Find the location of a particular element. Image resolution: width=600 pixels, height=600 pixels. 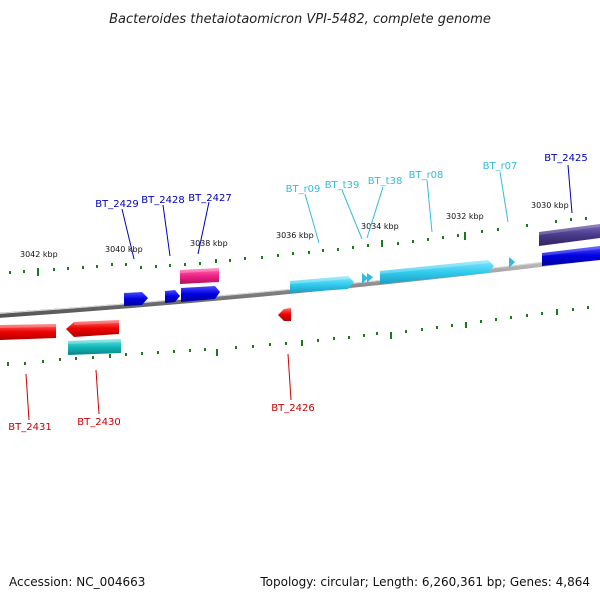

scale-label-3034: 3034 kbp is located at coordinates (380, 226).